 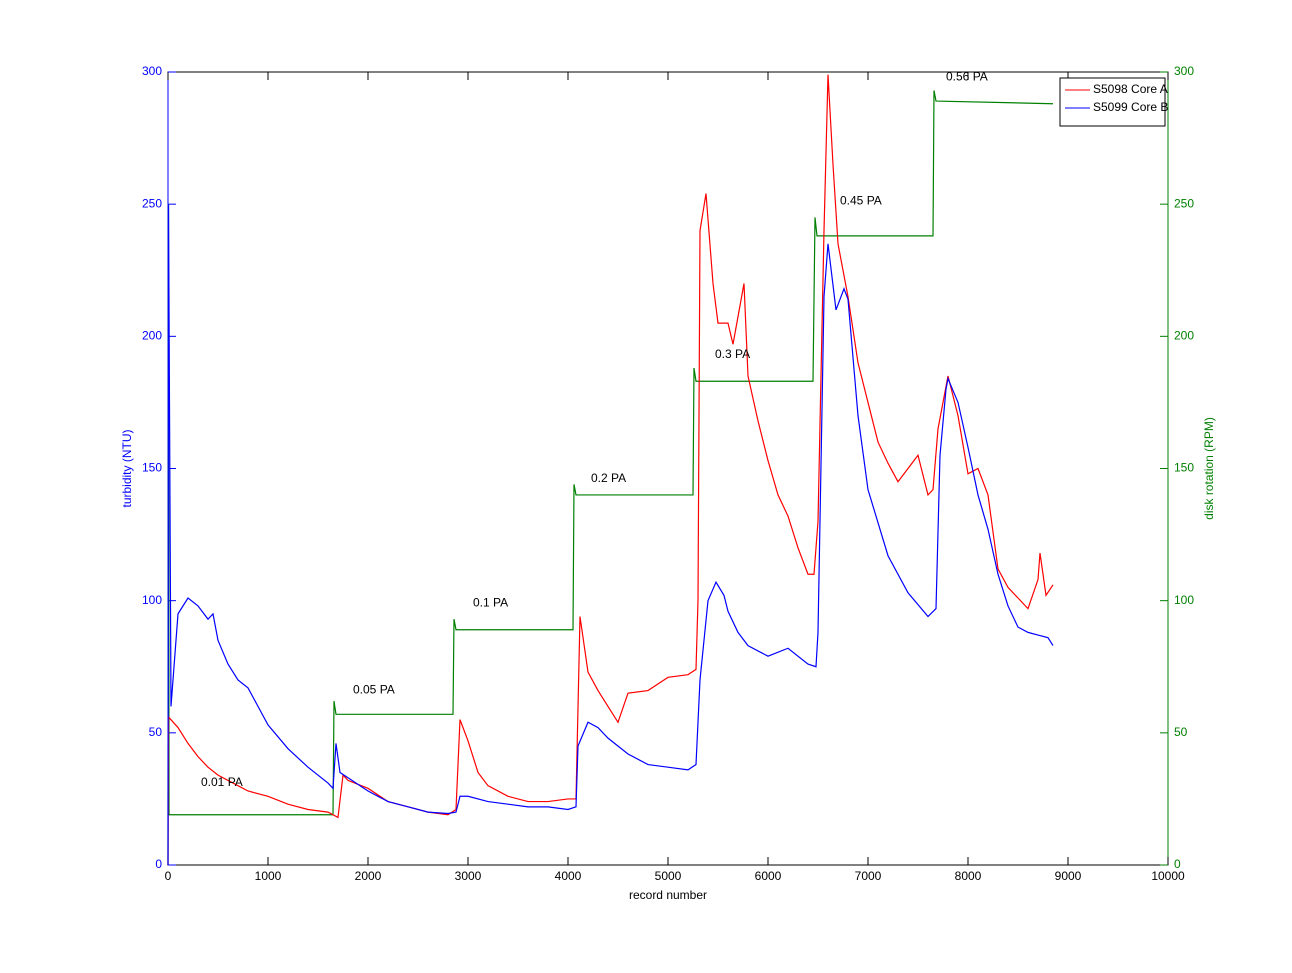 What do you see at coordinates (268, 876) in the screenshot?
I see `x-tick-label: 1000` at bounding box center [268, 876].